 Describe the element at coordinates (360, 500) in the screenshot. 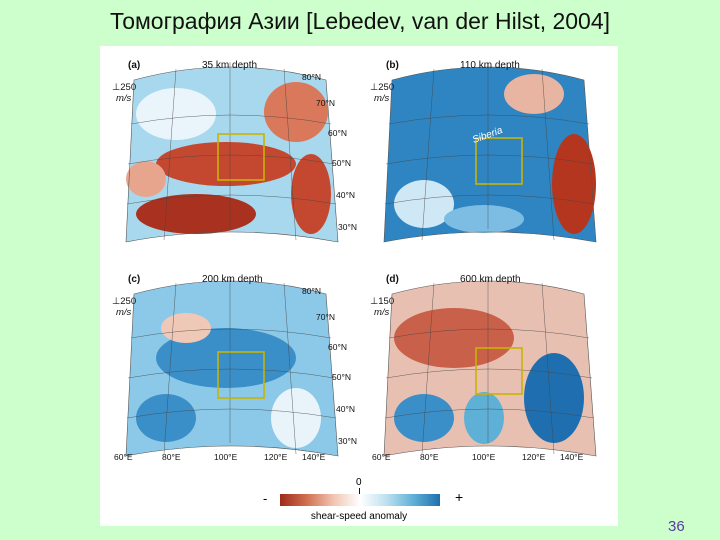

I see `shear-speed-colorbar` at that location.